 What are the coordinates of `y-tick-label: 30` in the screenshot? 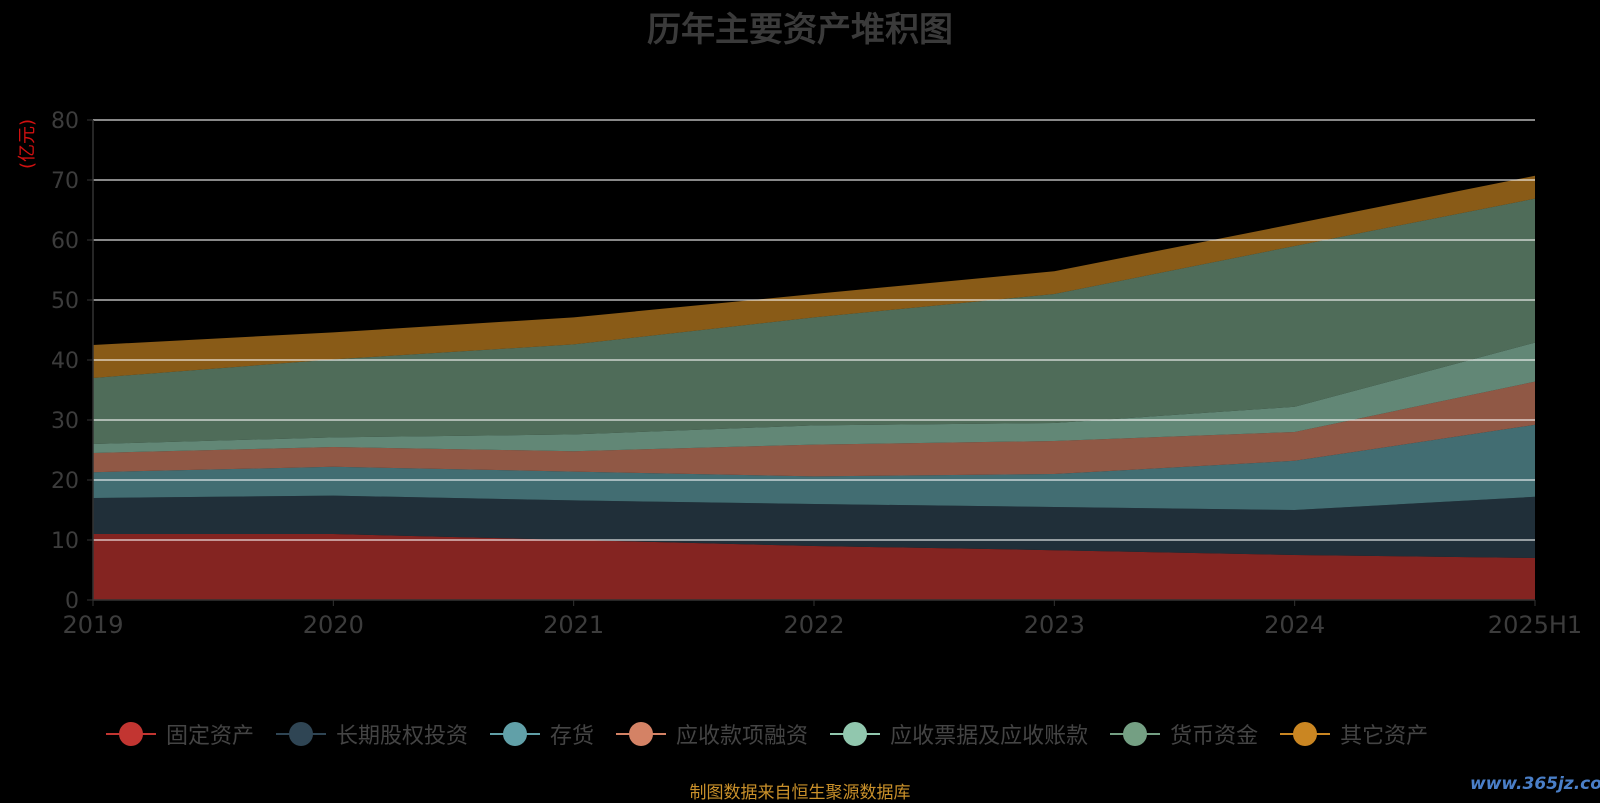 It's located at (65, 421).